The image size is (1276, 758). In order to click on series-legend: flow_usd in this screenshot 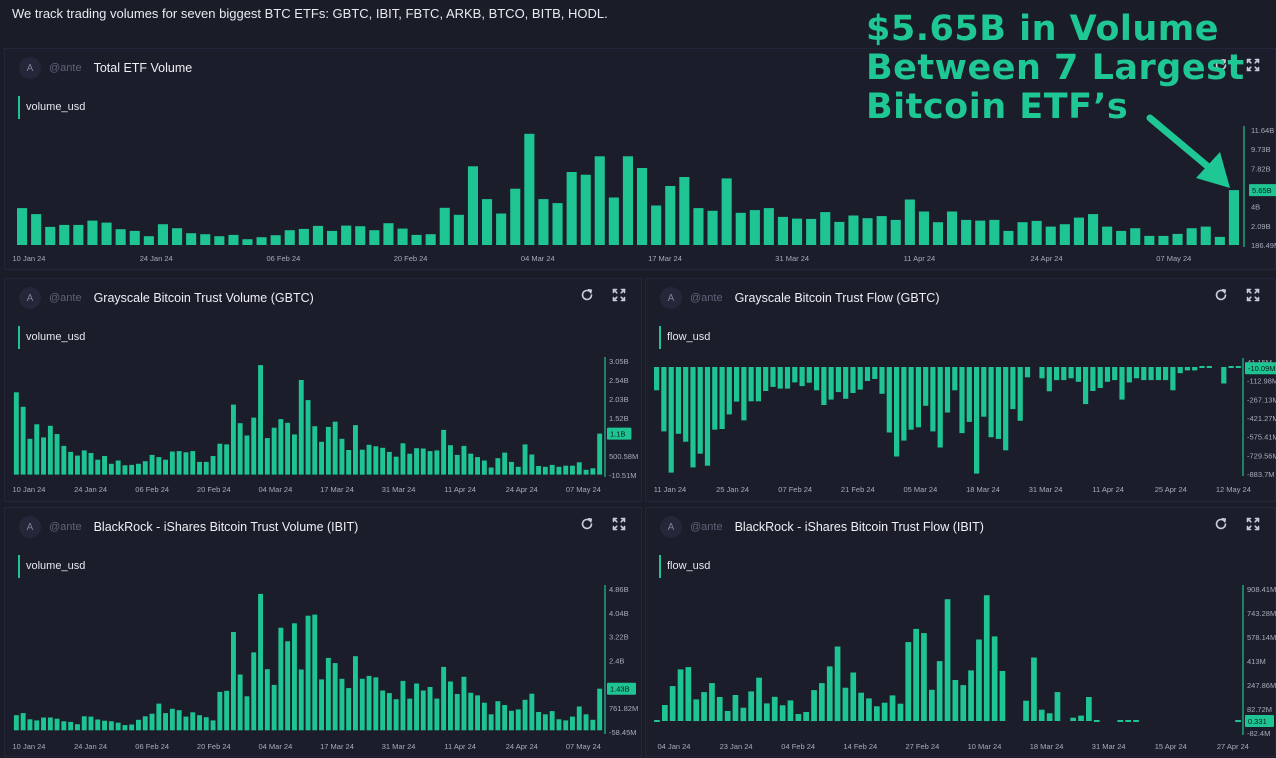, I will do `click(684, 566)`.